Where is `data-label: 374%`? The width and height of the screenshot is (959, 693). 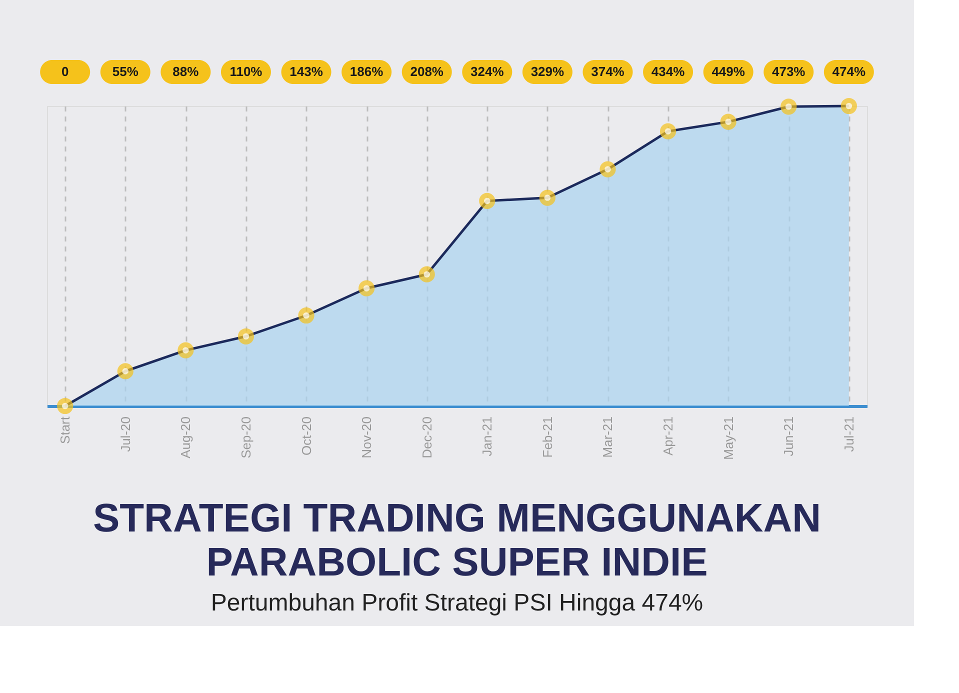
data-label: 374% is located at coordinates (608, 71).